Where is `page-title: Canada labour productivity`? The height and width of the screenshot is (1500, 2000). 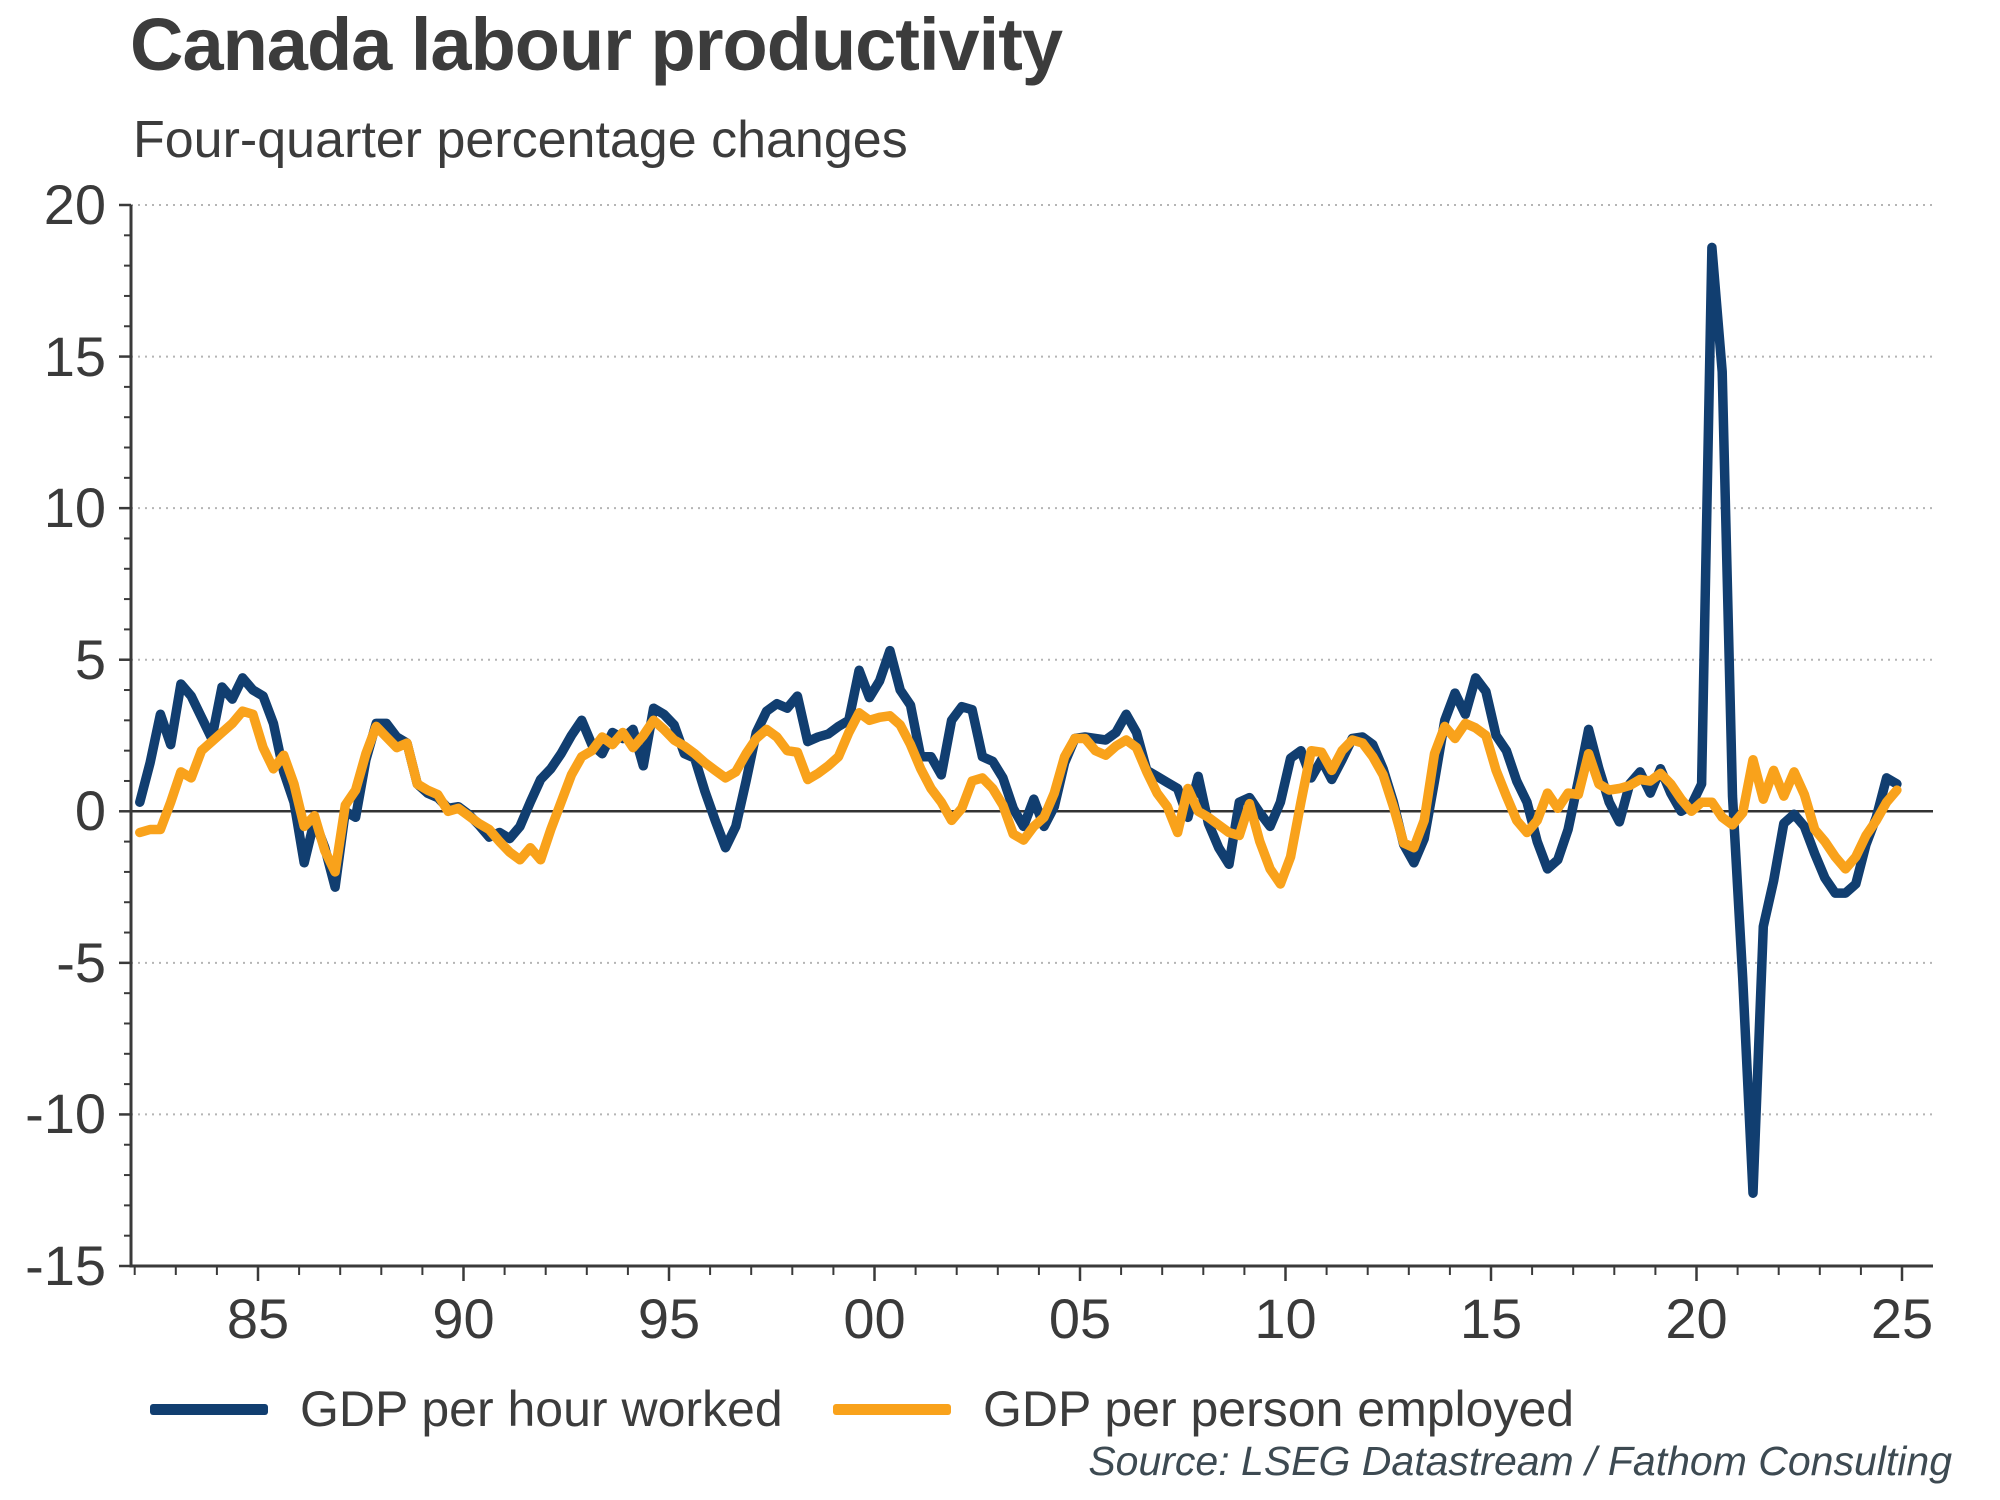
page-title: Canada labour productivity is located at coordinates (596, 44).